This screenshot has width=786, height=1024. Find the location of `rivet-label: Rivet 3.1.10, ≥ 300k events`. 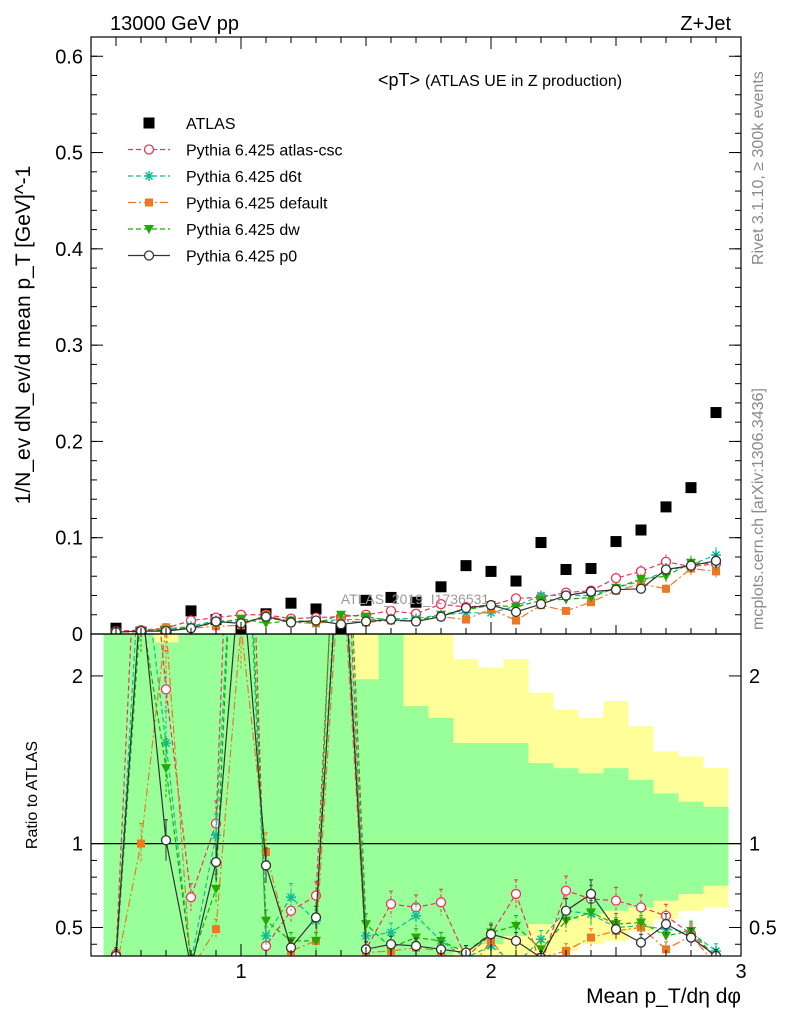

rivet-label: Rivet 3.1.10, ≥ 300k events is located at coordinates (758, 168).